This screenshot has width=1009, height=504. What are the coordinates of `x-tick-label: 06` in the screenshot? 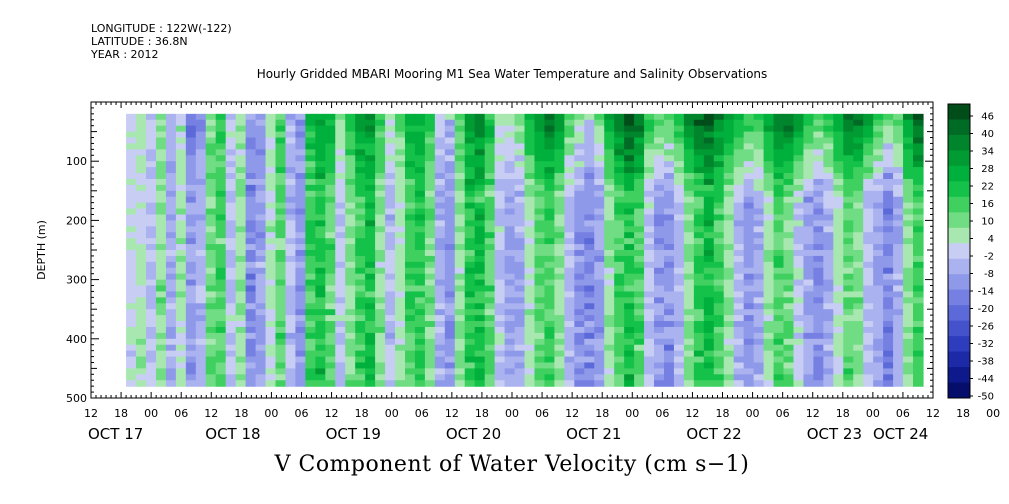 It's located at (181, 413).